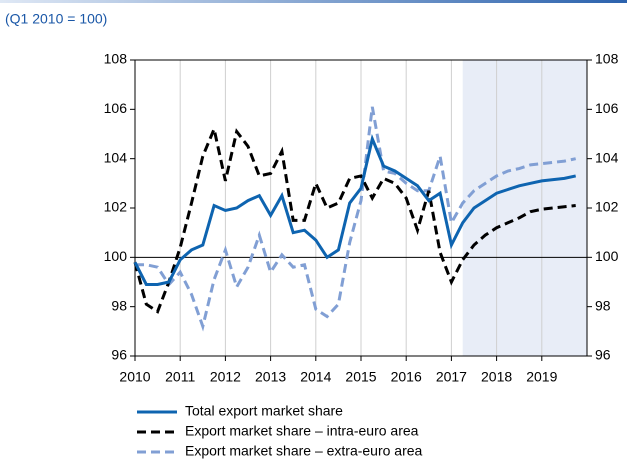 The image size is (627, 468). What do you see at coordinates (406, 377) in the screenshot?
I see `x-tick-label: 2016` at bounding box center [406, 377].